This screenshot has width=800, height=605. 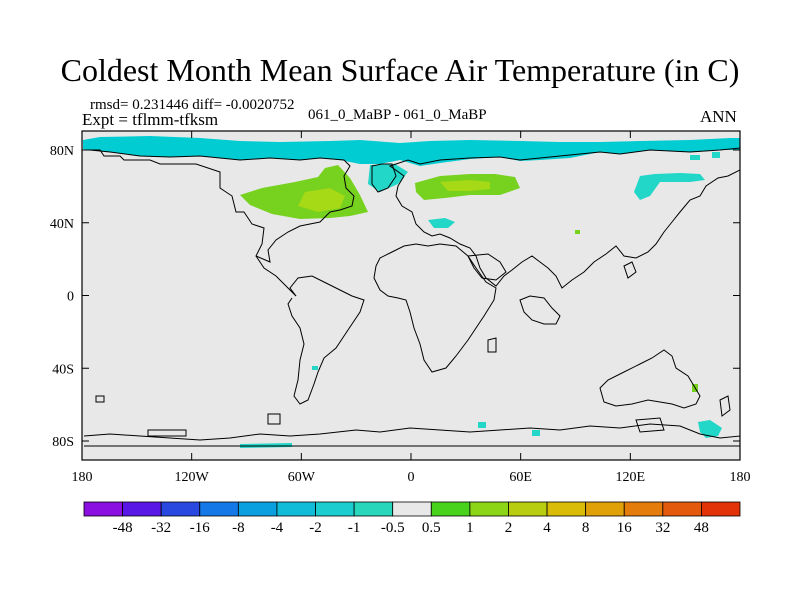 I want to click on colorbar-label: -48, so click(x=123, y=528).